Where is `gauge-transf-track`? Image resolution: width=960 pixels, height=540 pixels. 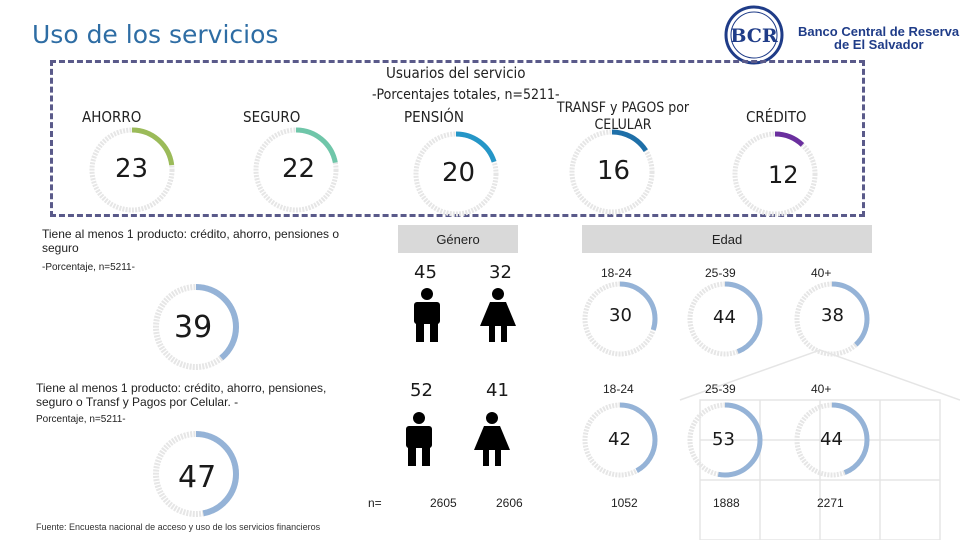 gauge-transf-track is located at coordinates (612, 172).